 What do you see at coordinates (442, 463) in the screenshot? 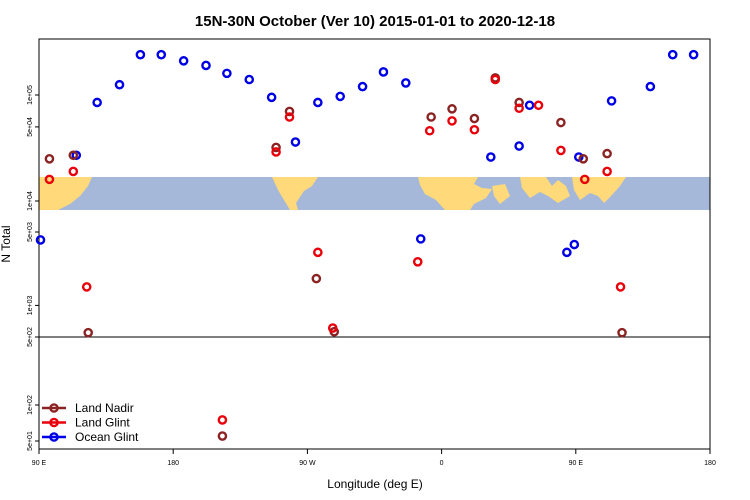
I see `x-tick-label: 0` at bounding box center [442, 463].